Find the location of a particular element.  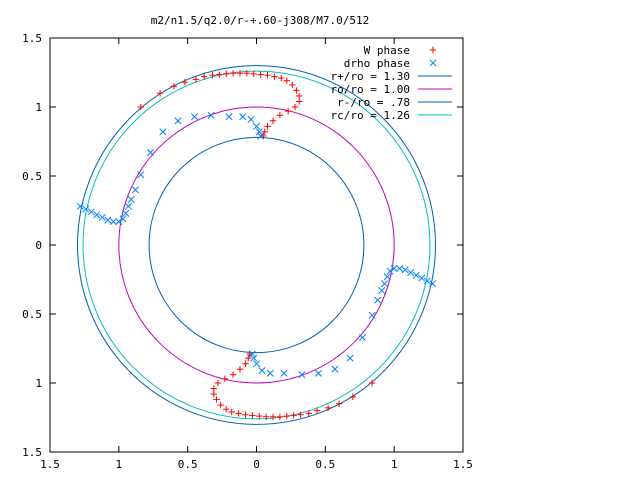

legend-label: rc/ro = 1.26 is located at coordinates (370, 115).